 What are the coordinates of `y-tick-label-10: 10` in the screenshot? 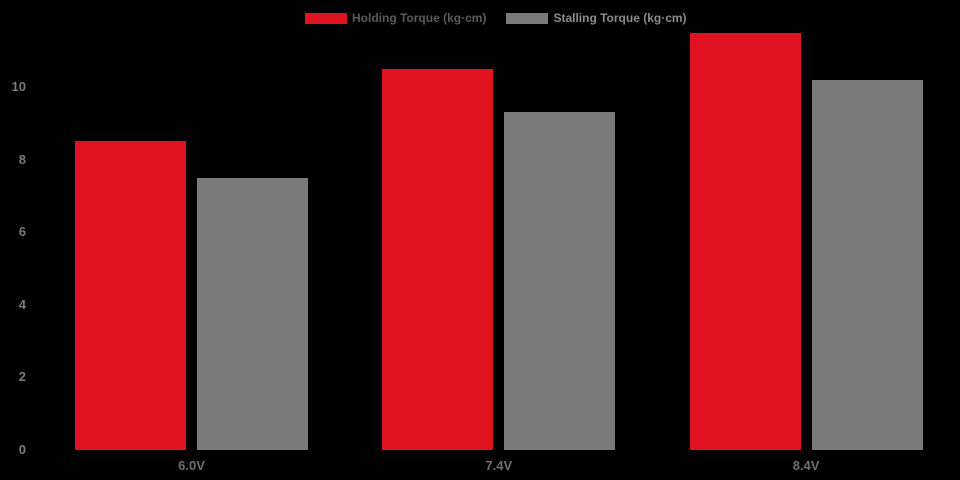 It's located at (18, 86).